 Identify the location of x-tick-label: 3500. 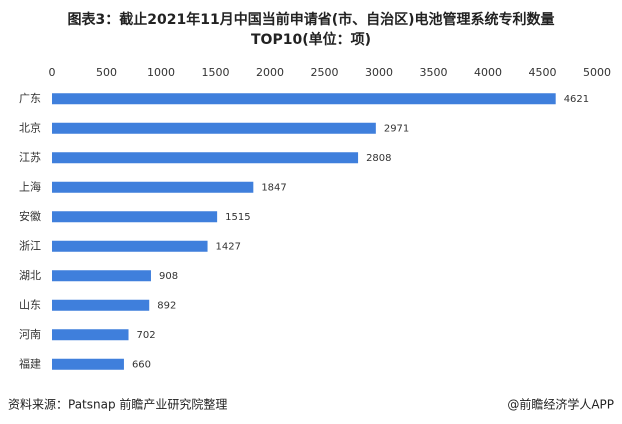
(434, 72).